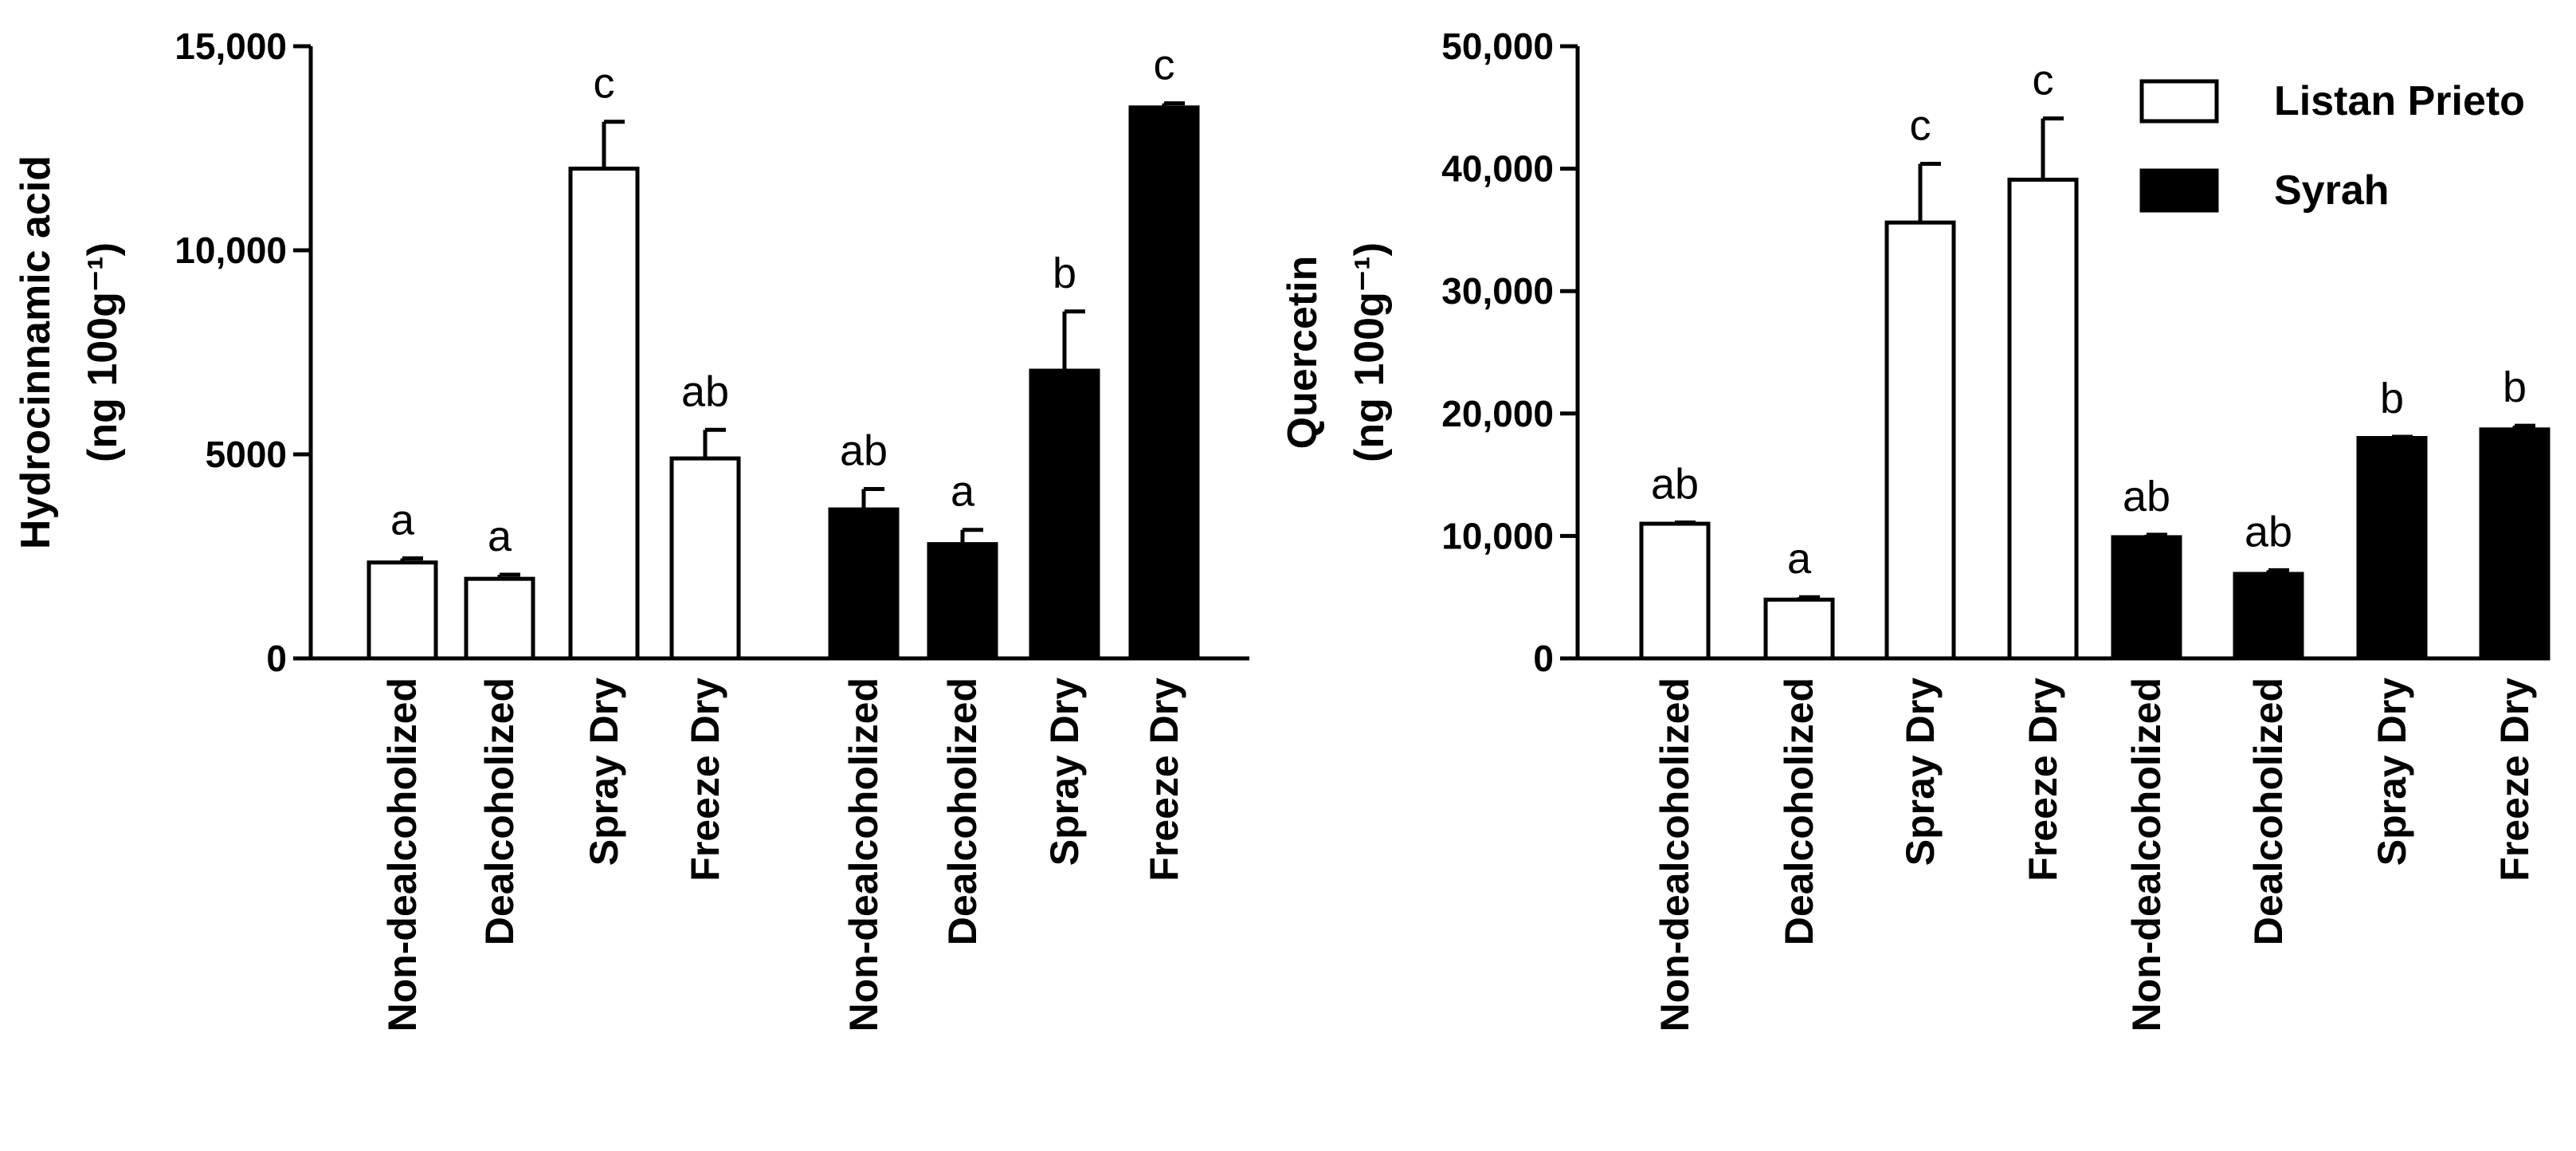 This screenshot has height=1151, width=2576. I want to click on chart2-y-axis-title: Quercetin, so click(1303, 353).